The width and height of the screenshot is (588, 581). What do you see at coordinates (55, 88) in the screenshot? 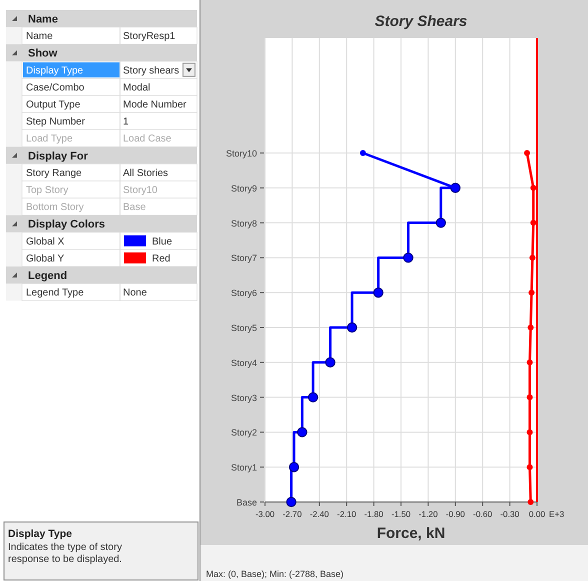
I see `text: Case/Combo` at bounding box center [55, 88].